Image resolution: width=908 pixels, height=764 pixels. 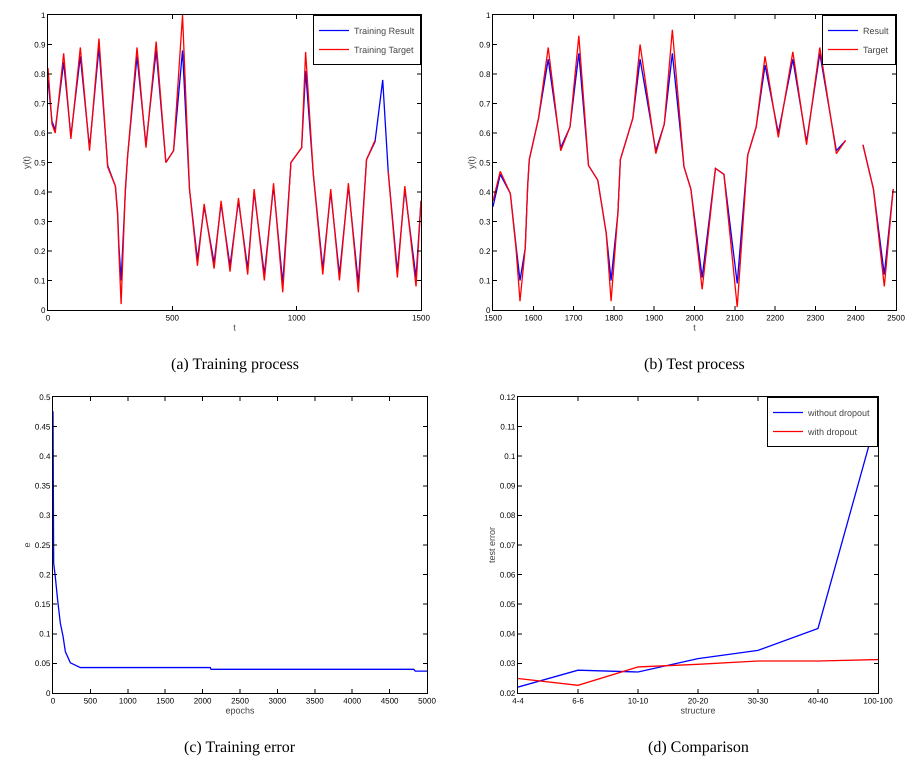 What do you see at coordinates (42, 545) in the screenshot?
I see `y-tick-label: 0.25` at bounding box center [42, 545].